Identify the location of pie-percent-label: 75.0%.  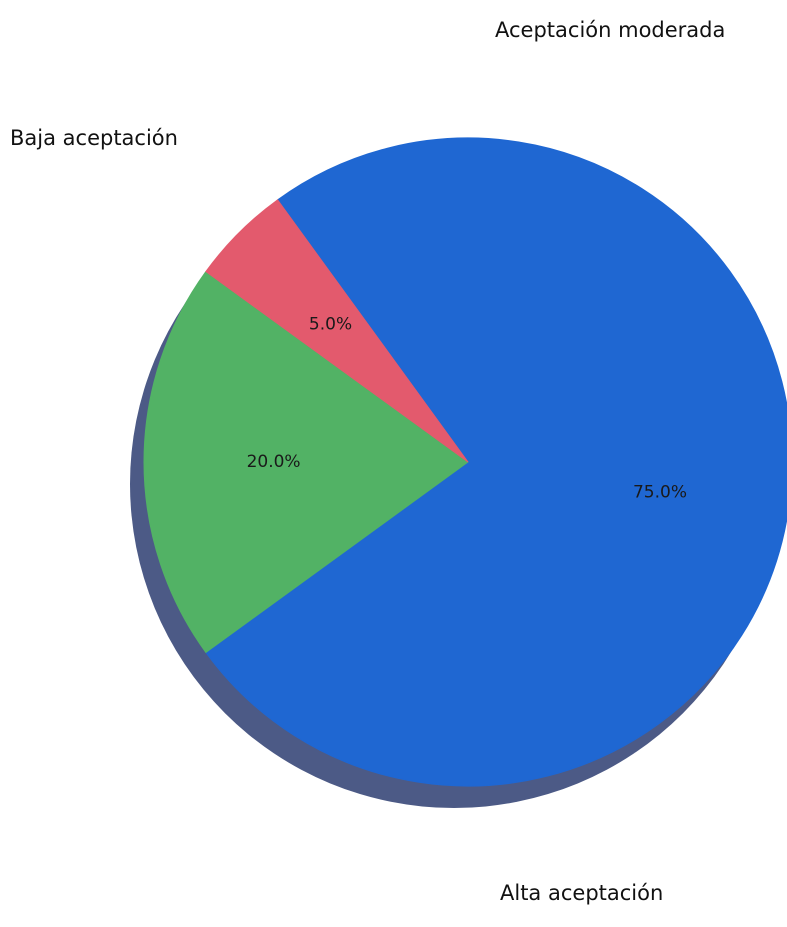
(660, 492).